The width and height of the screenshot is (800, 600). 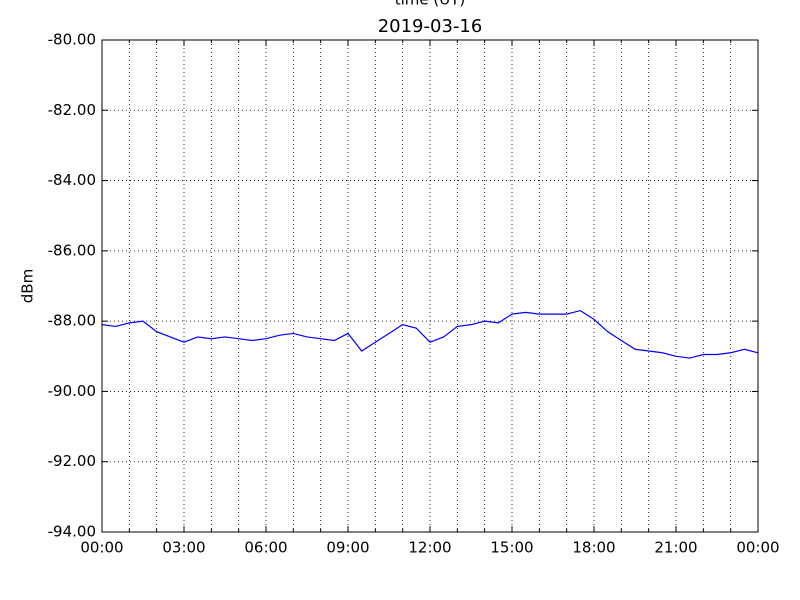 I want to click on data-line, so click(x=430, y=334).